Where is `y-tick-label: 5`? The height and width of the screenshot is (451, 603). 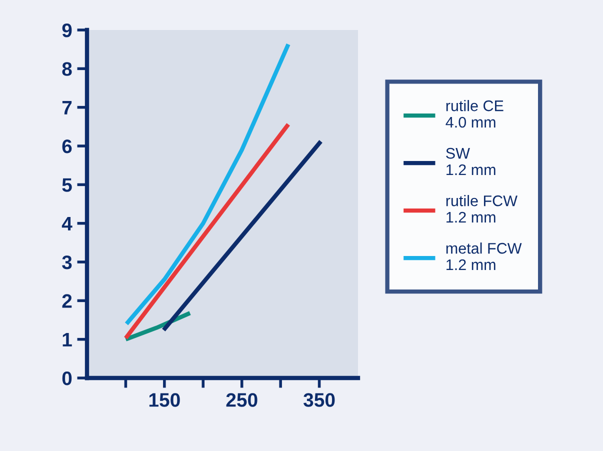 y-tick-label: 5 is located at coordinates (67, 185).